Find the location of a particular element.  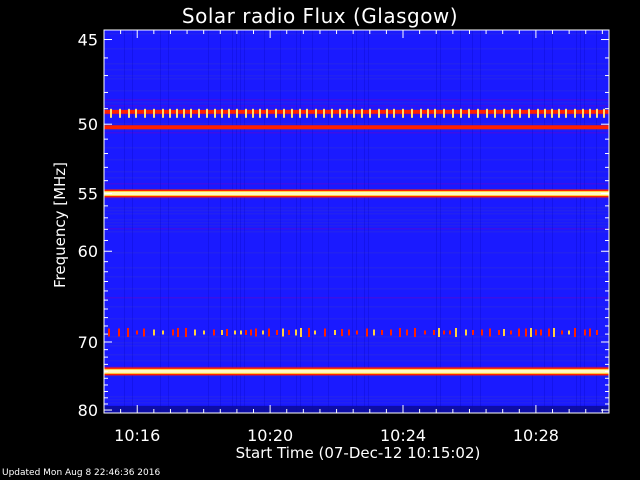

y-tick-label: 70 is located at coordinates (88, 342).